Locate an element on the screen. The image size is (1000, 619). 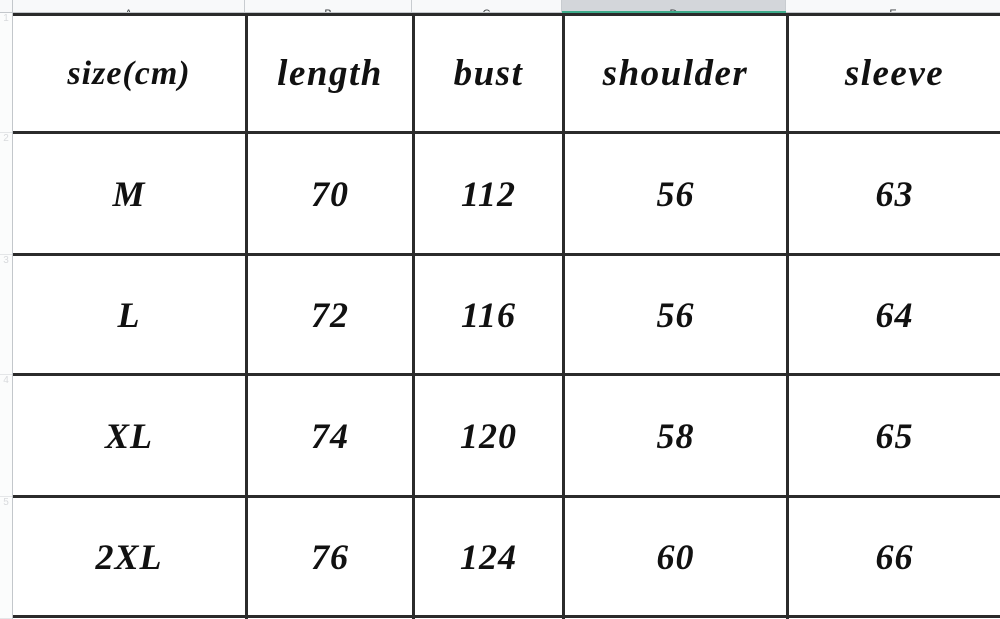
table-header-size: size(cm) is located at coordinates (129, 73).